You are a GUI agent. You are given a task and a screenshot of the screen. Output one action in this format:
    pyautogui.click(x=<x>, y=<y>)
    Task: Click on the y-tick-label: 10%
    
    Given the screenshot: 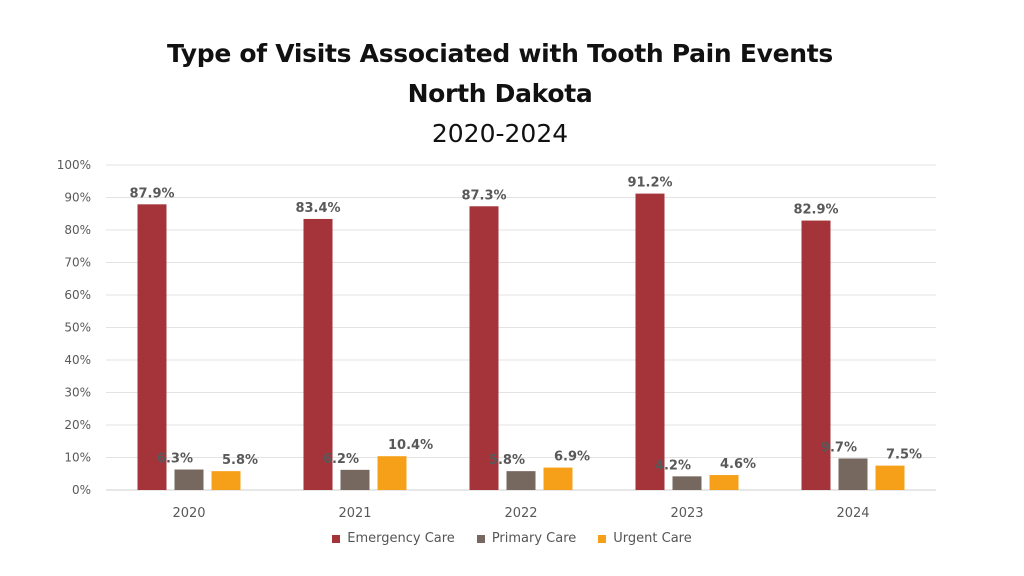 What is the action you would take?
    pyautogui.click(x=77, y=458)
    